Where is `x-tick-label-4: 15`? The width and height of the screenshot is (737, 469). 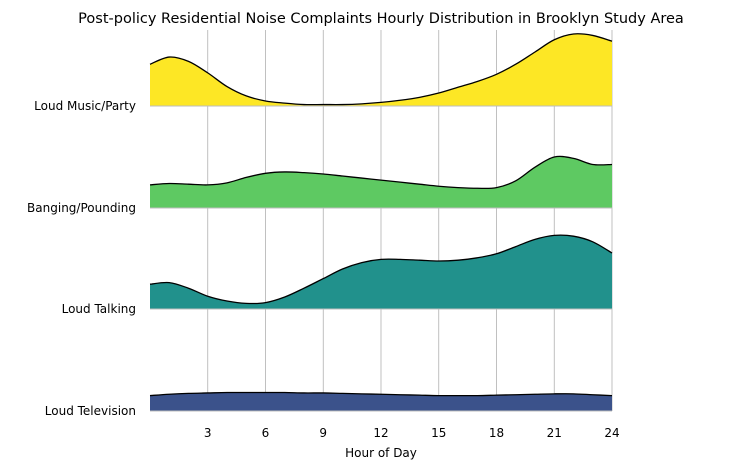
x-tick-label-4: 15 is located at coordinates (438, 433).